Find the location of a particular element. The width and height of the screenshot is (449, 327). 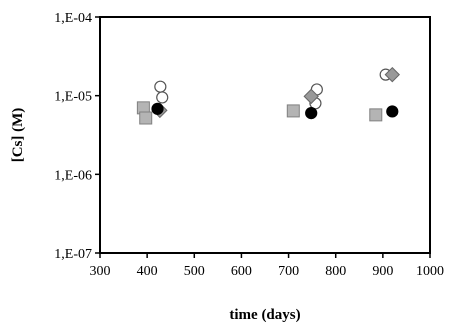

x-tick-label: 600 is located at coordinates (241, 271).